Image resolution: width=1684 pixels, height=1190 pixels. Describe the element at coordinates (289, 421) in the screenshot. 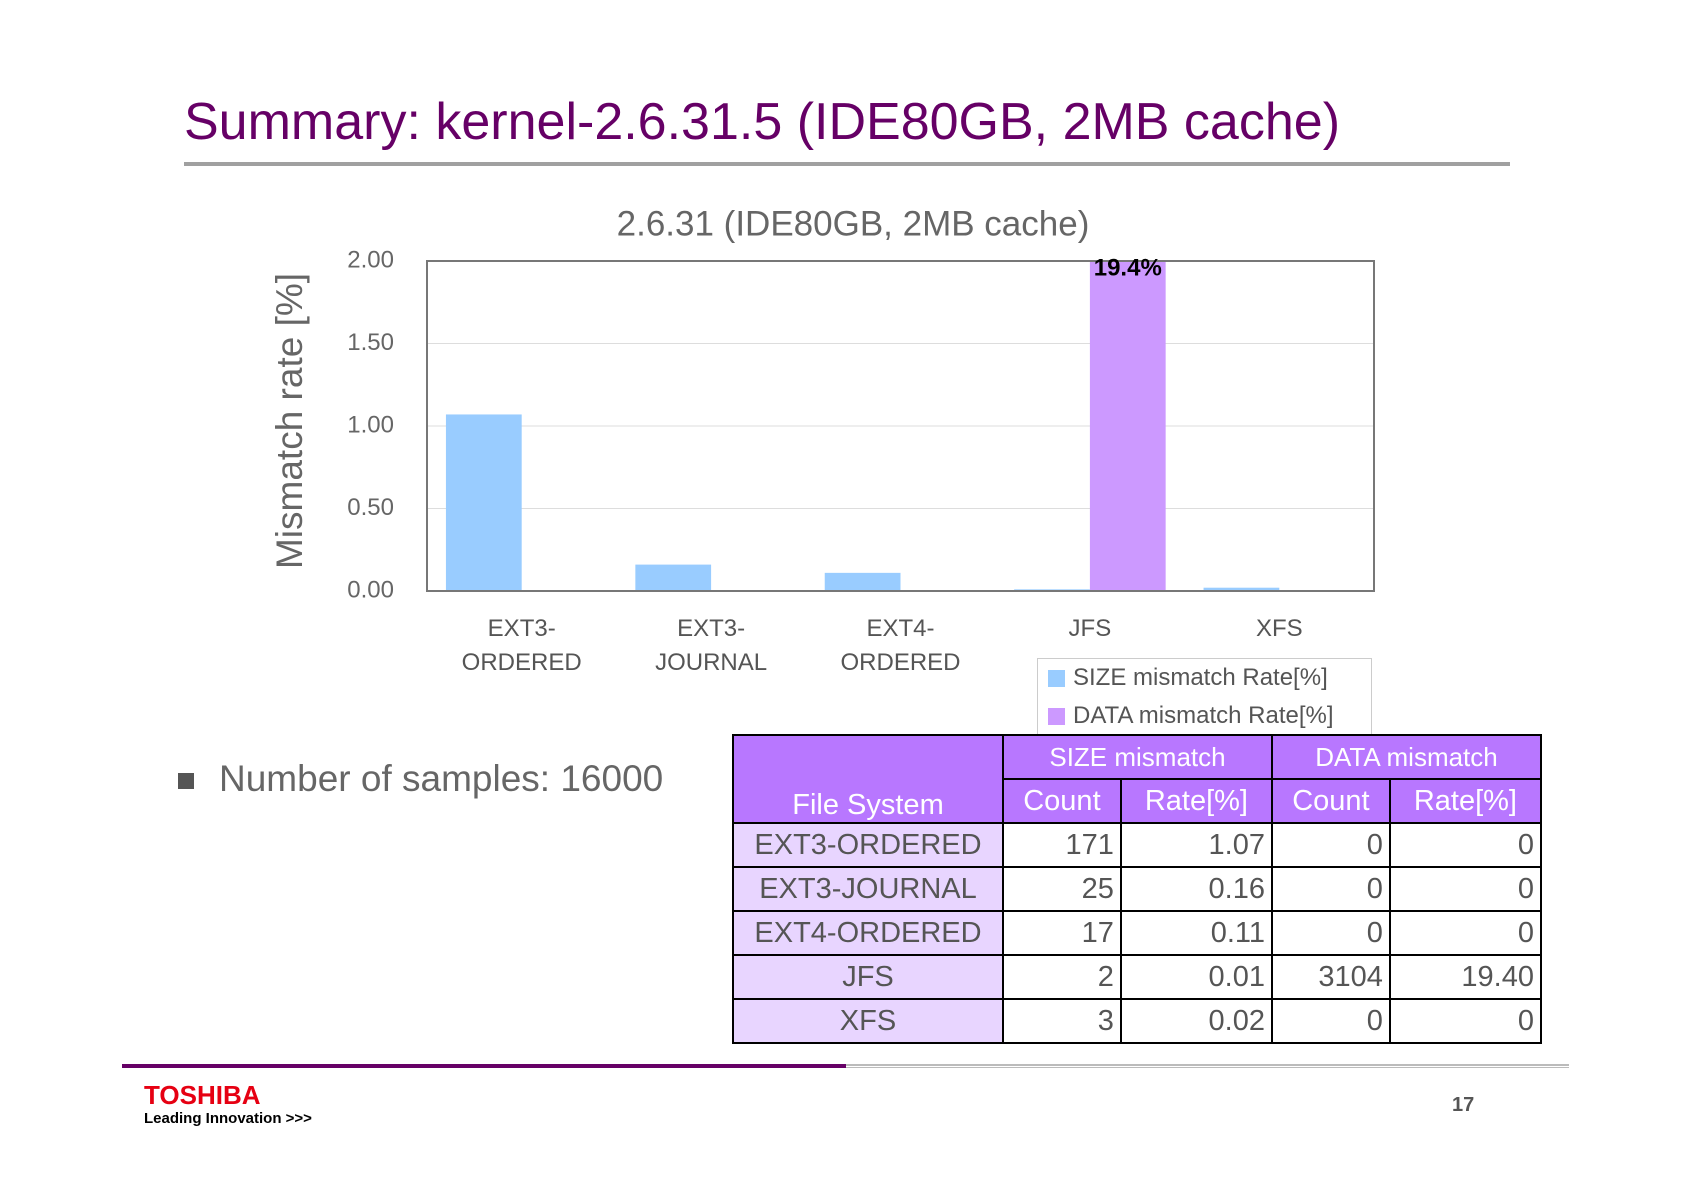

I see `y-axis-title: Mismatch rate [%]` at that location.